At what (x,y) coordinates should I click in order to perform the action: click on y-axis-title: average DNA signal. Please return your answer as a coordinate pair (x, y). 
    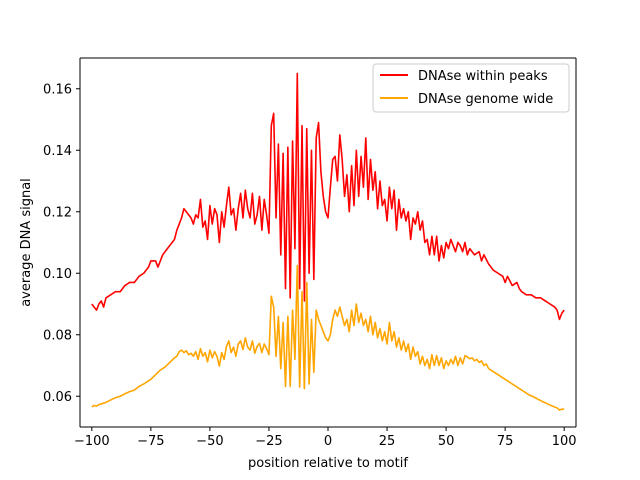
    Looking at the image, I should click on (26, 242).